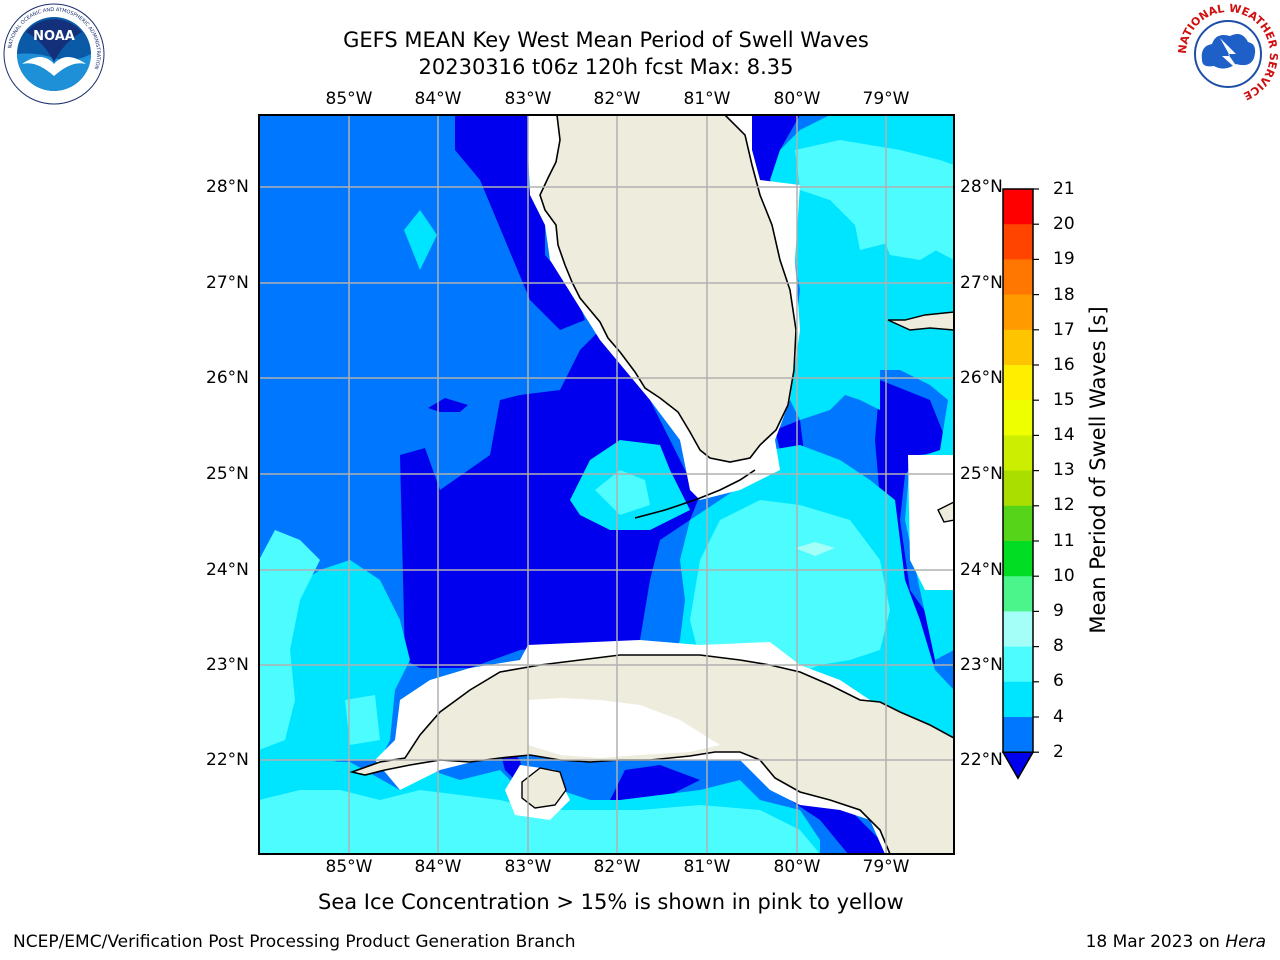 Image resolution: width=1280 pixels, height=960 pixels. What do you see at coordinates (668, 289) in the screenshot?
I see `land-florida` at bounding box center [668, 289].